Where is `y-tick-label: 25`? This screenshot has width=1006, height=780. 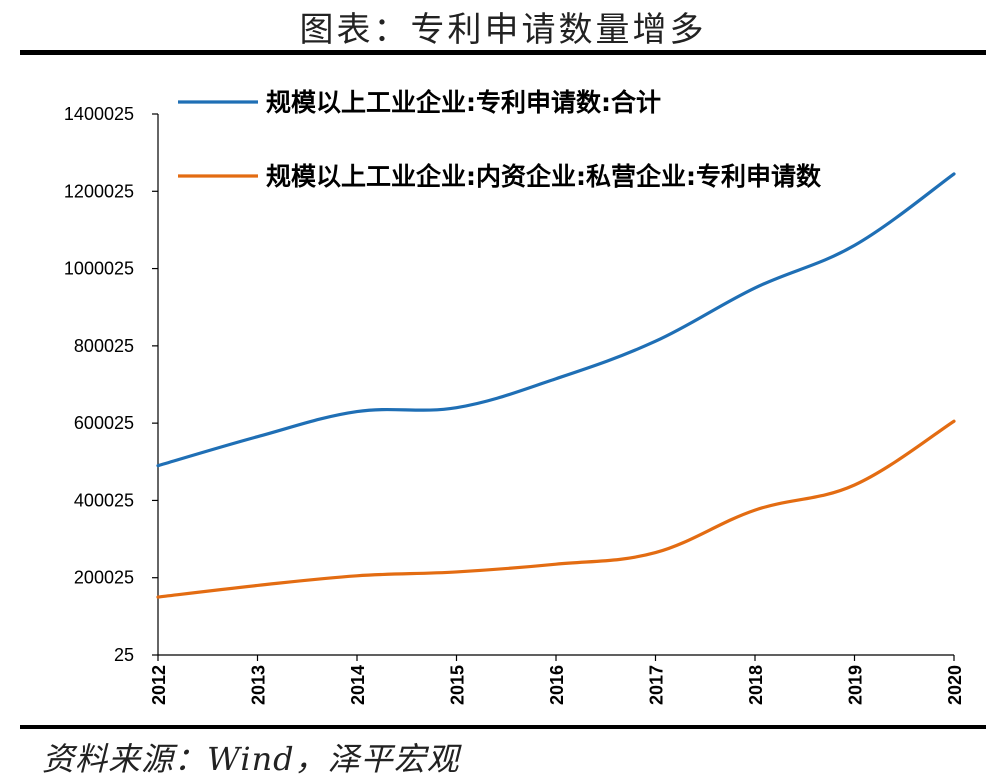
y-tick-label: 25 is located at coordinates (124, 655).